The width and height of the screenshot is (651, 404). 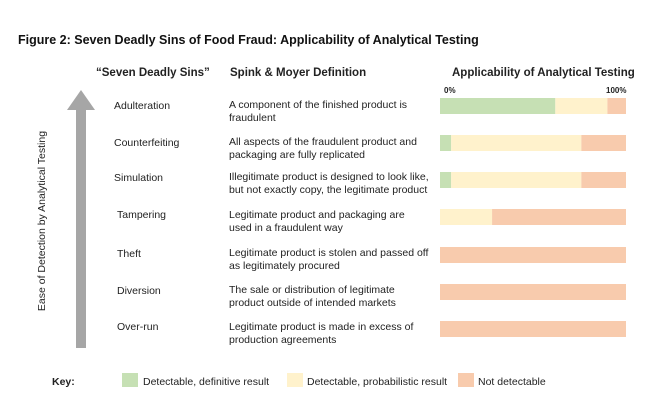 I want to click on sin-label: Simulation, so click(x=139, y=178).